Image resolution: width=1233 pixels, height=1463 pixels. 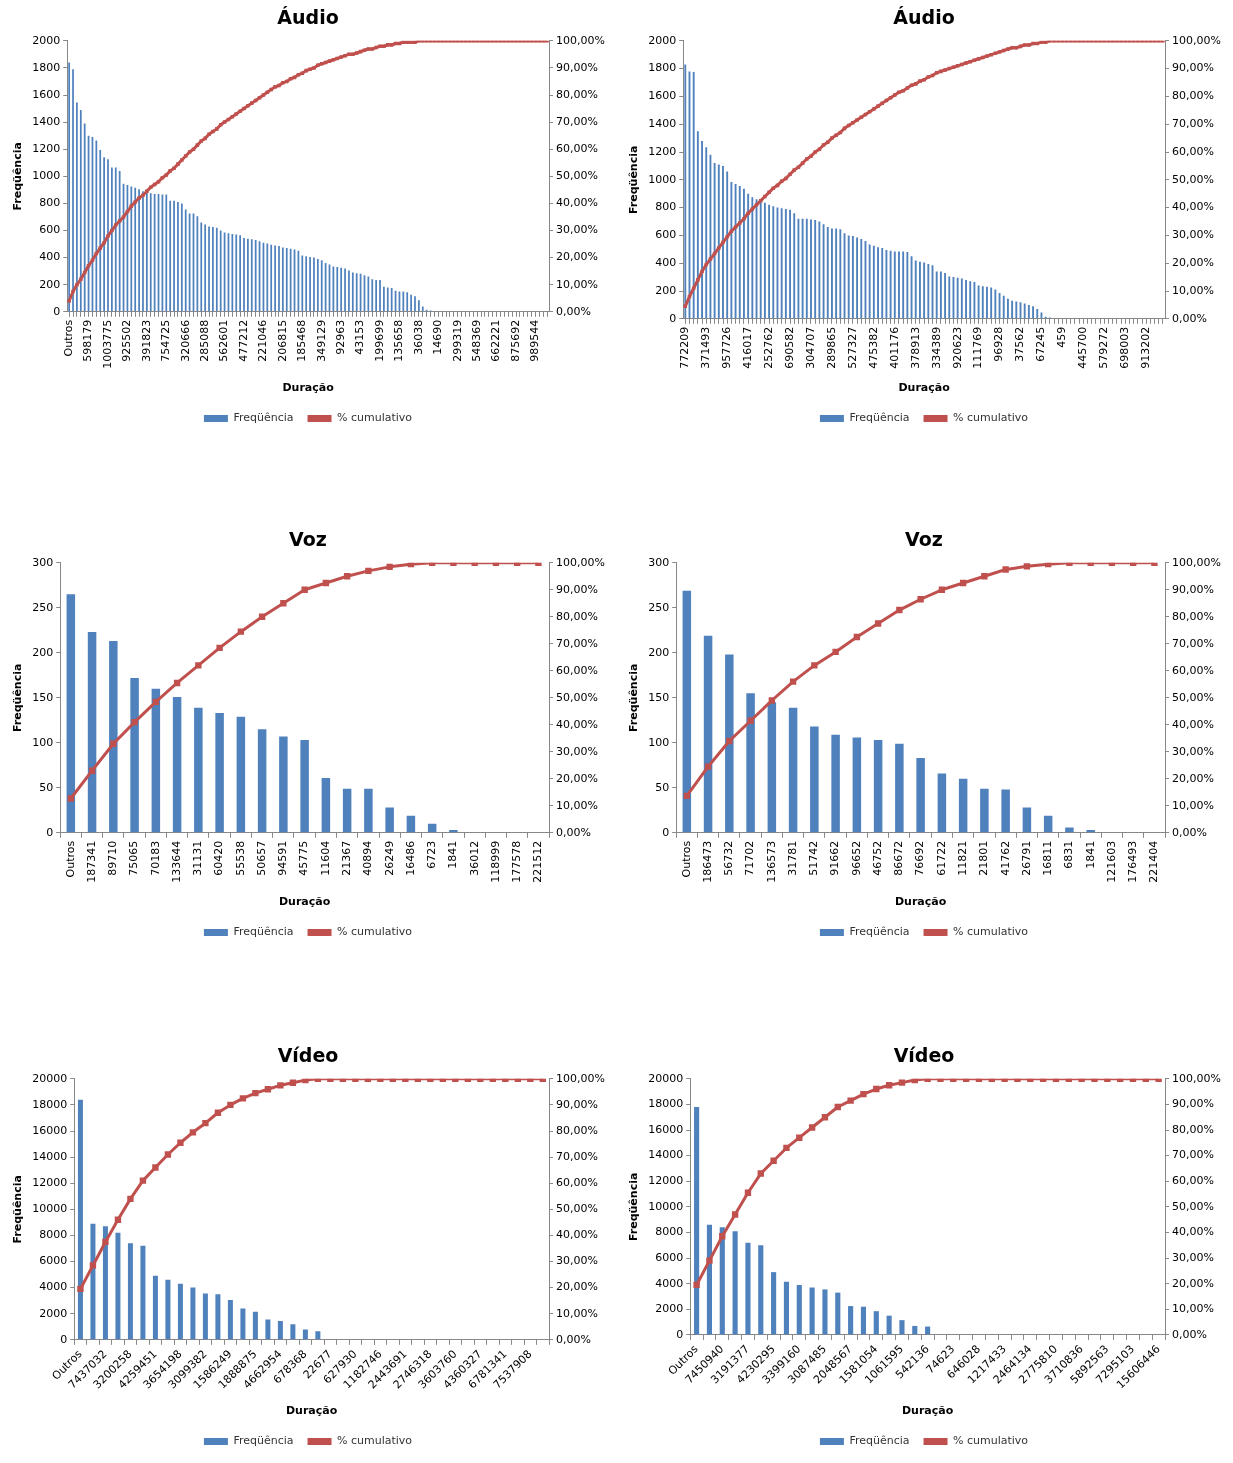 I want to click on x-tick-label: 61722, so click(x=941, y=858).